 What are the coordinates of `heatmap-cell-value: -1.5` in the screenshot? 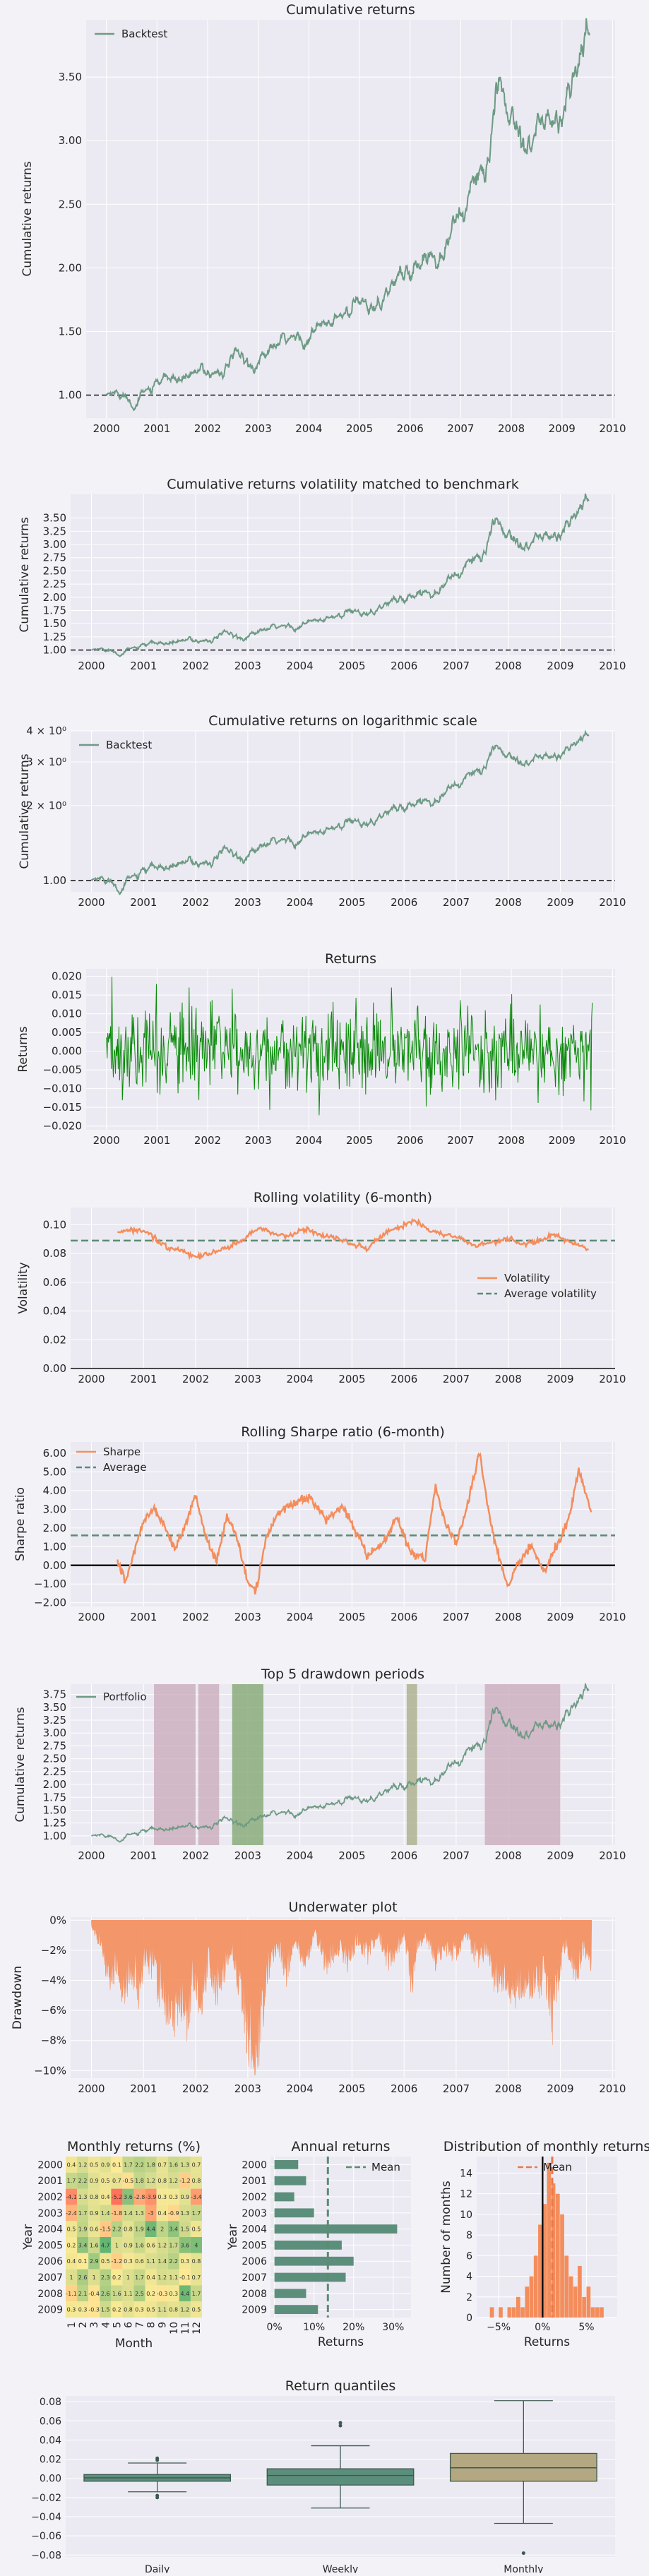 It's located at (106, 2229).